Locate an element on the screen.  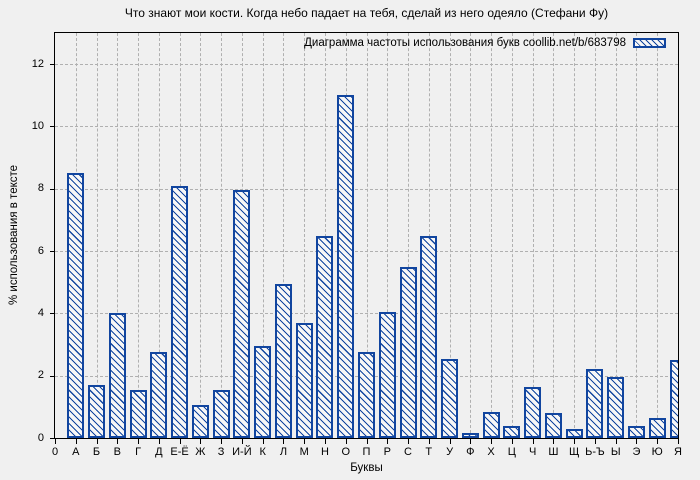
hatched-bar-swatch-icon is located at coordinates (649, 43).